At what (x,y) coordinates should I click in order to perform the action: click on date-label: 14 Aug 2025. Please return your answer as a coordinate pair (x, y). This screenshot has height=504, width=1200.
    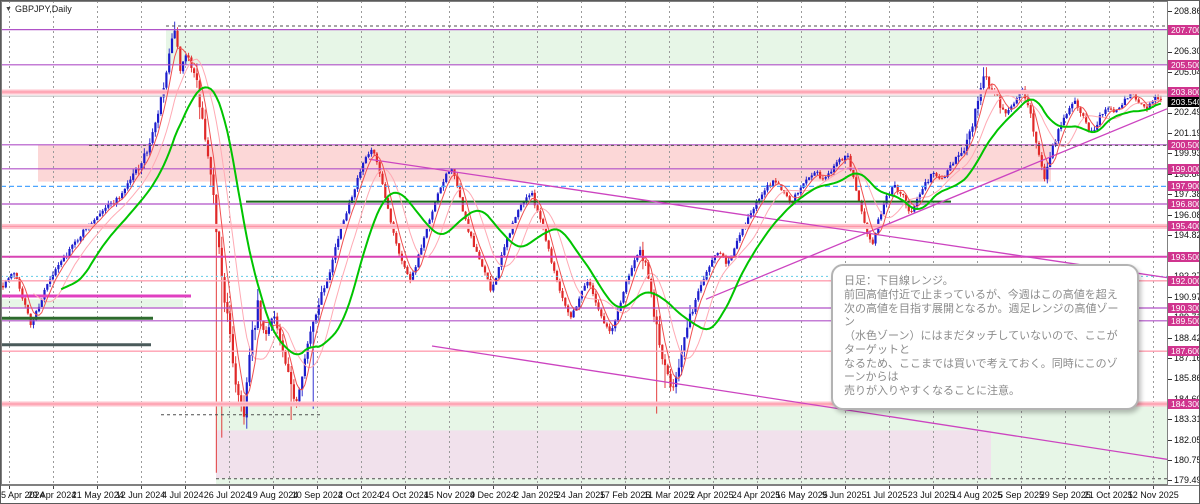
    Looking at the image, I should click on (977, 495).